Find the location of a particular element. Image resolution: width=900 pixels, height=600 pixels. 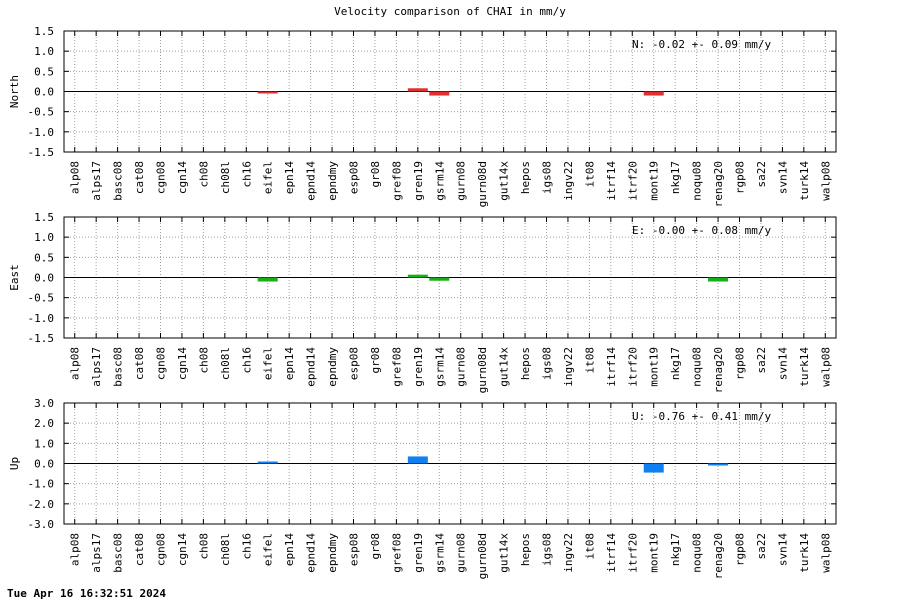

ytick-label: -2.0 is located at coordinates (41, 504).